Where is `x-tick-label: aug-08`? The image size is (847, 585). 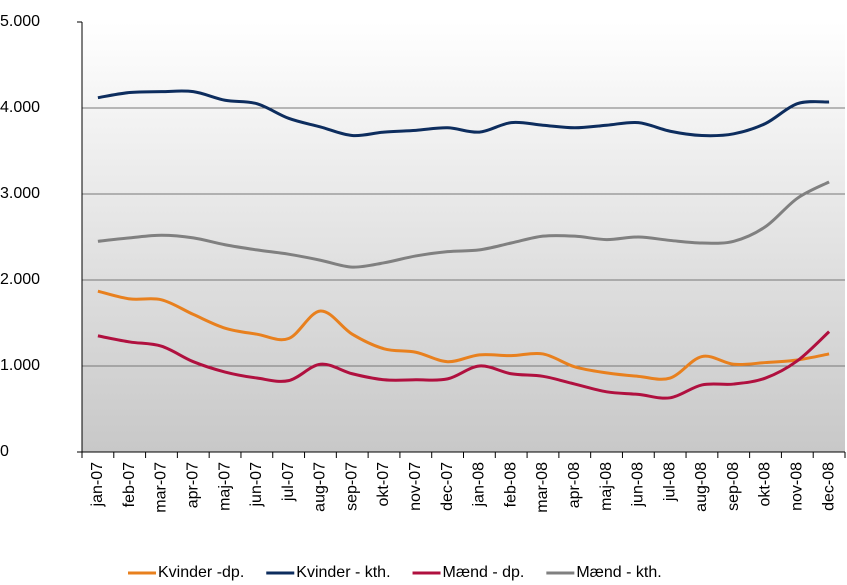
x-tick-label: aug-08 is located at coordinates (701, 487).